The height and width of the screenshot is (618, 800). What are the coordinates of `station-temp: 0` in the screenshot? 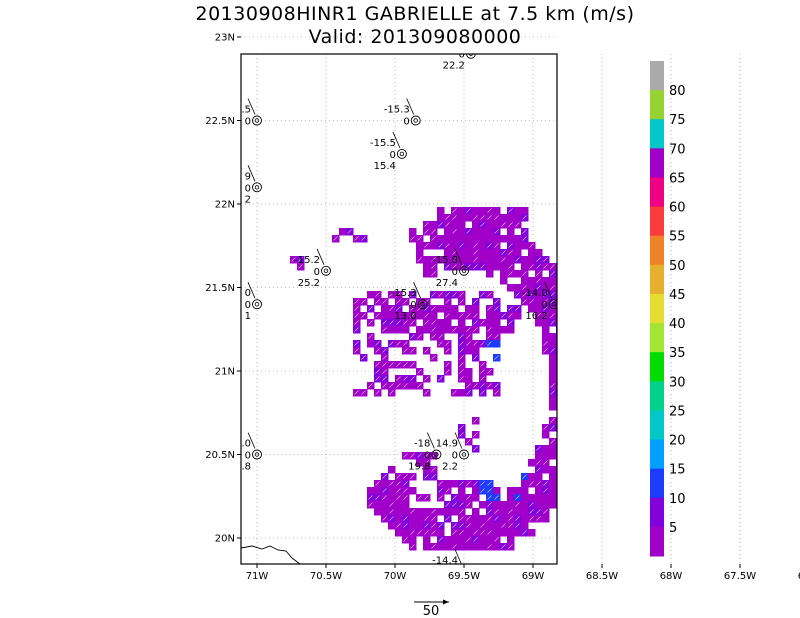 It's located at (248, 293).